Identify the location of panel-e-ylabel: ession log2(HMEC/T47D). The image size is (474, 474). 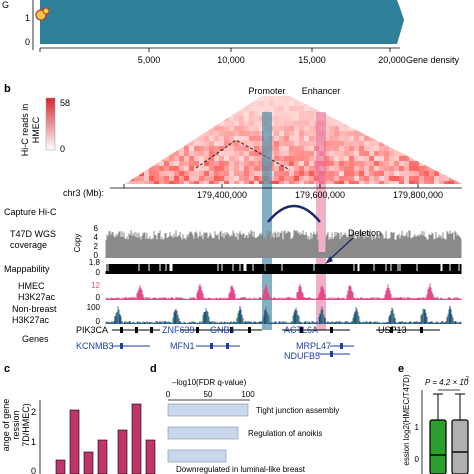
(406, 419).